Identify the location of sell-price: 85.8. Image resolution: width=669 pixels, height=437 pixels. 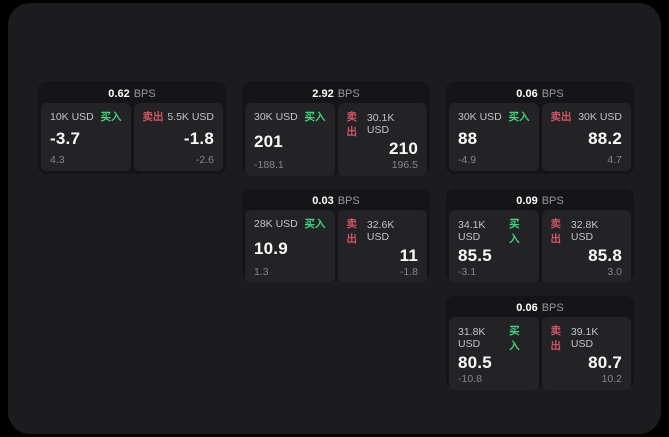
(605, 255).